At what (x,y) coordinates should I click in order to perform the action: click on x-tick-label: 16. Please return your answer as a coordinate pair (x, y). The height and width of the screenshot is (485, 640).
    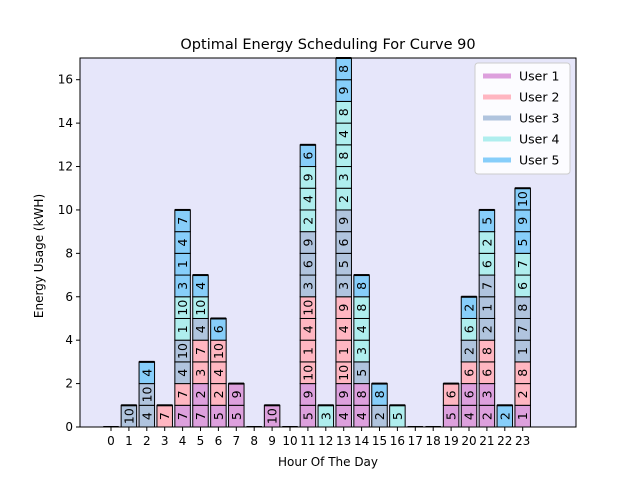
    Looking at the image, I should click on (397, 441).